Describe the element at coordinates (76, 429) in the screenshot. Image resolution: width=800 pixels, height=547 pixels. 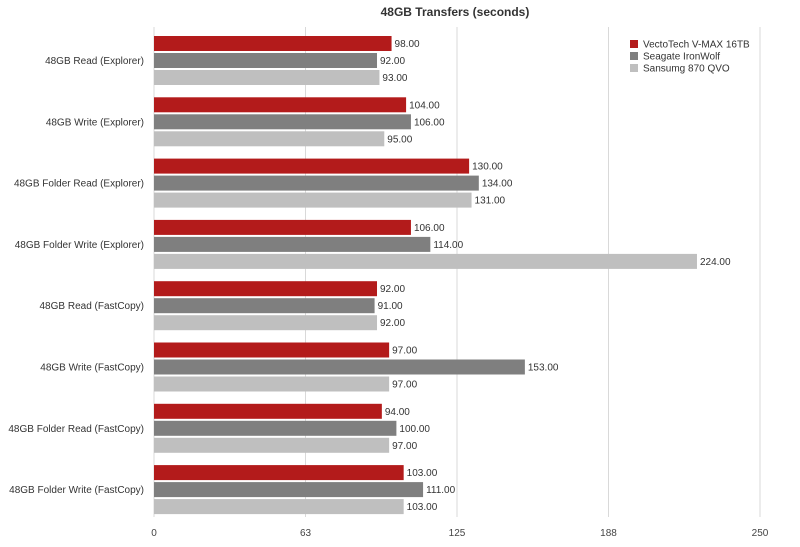
I see `category-label: 48GB Folder Read (FastCopy)` at that location.